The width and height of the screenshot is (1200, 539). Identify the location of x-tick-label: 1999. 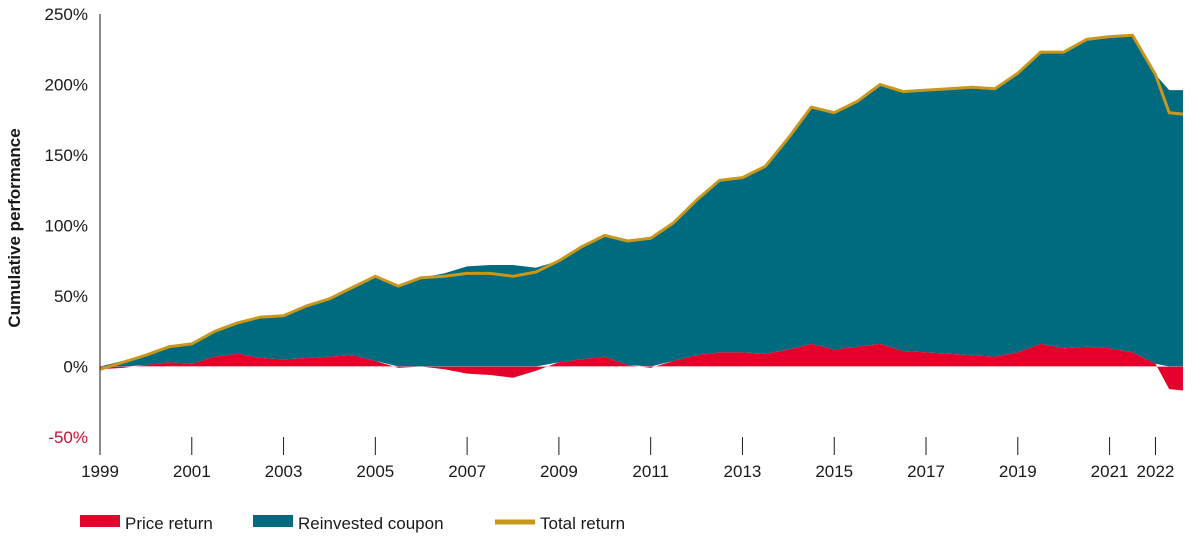
(100, 471).